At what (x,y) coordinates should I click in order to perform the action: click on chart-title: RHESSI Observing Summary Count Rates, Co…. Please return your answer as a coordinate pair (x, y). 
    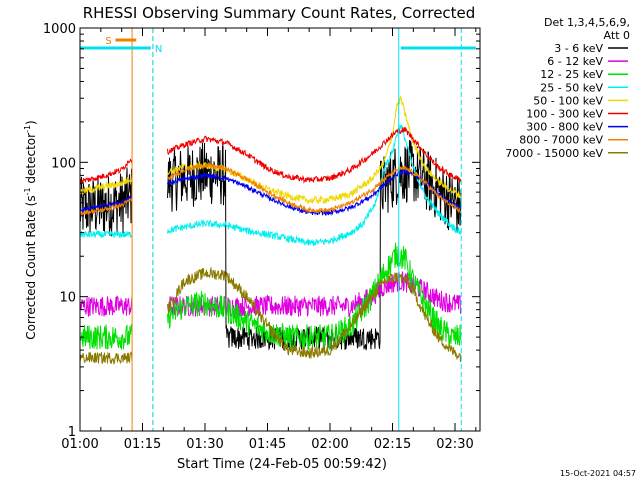
    Looking at the image, I should click on (279, 13).